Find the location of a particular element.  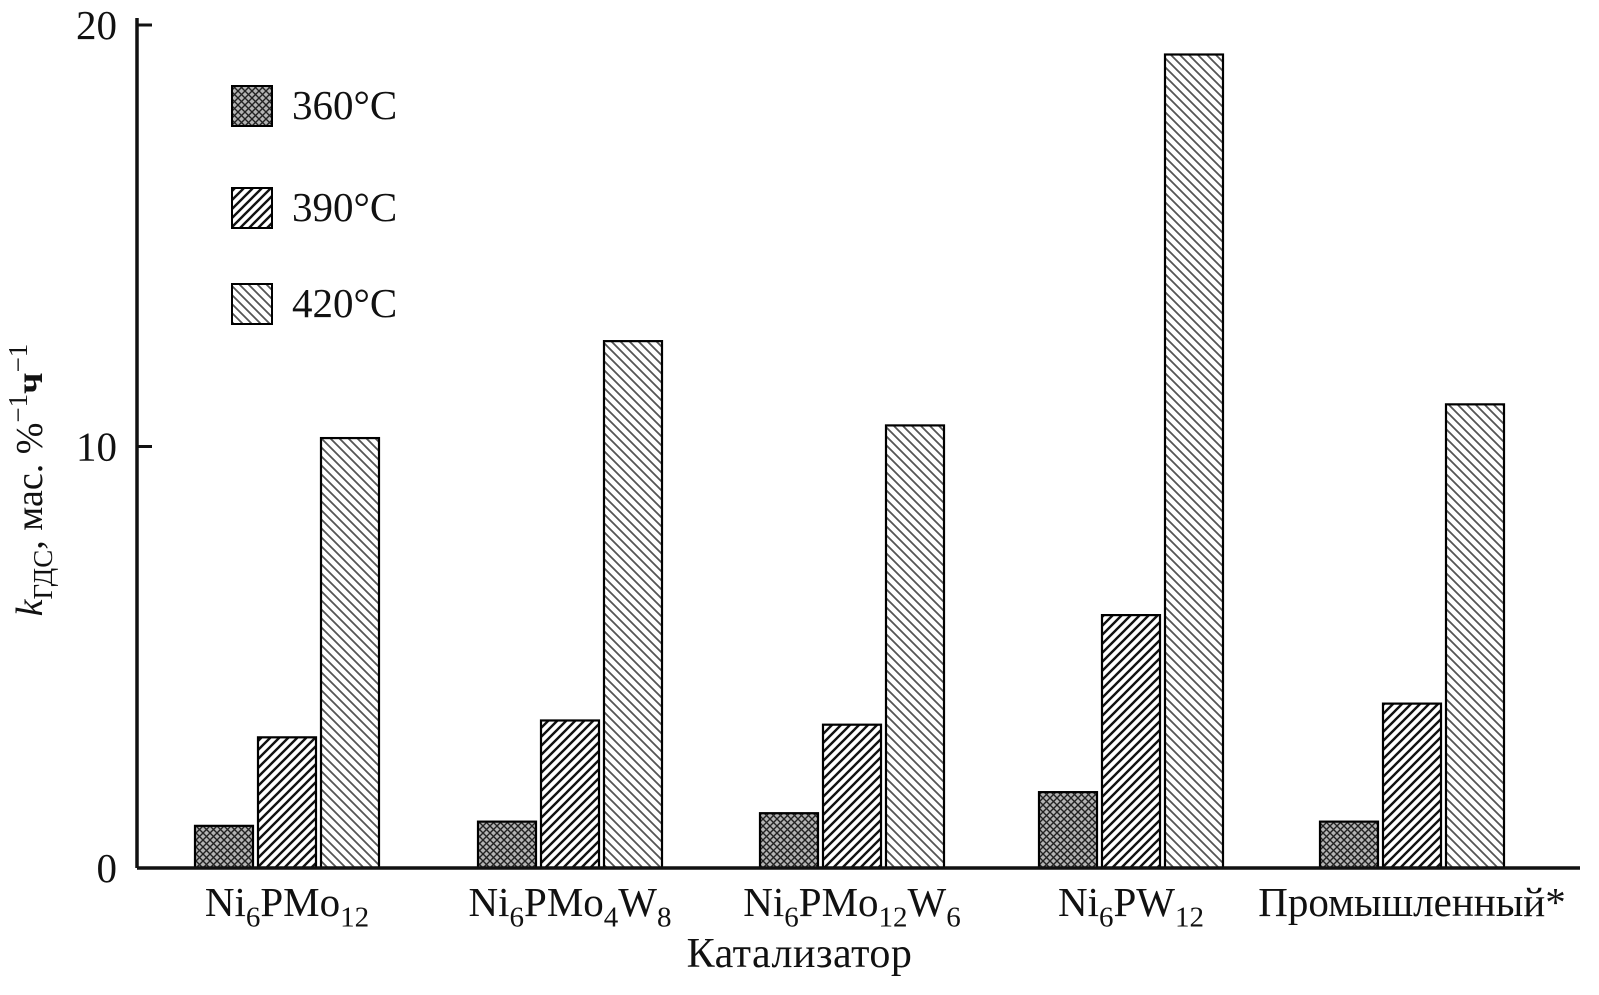

category-label-Промышленный*: Промышленный* is located at coordinates (1411, 902).